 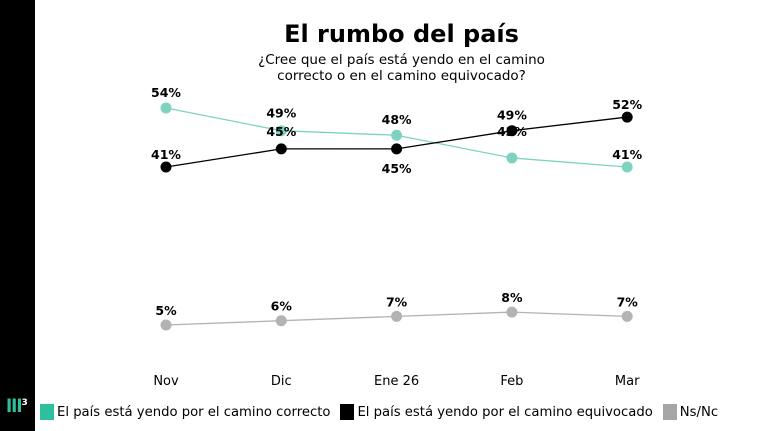 I want to click on legend-item: Ns/Nc, so click(x=687, y=412).